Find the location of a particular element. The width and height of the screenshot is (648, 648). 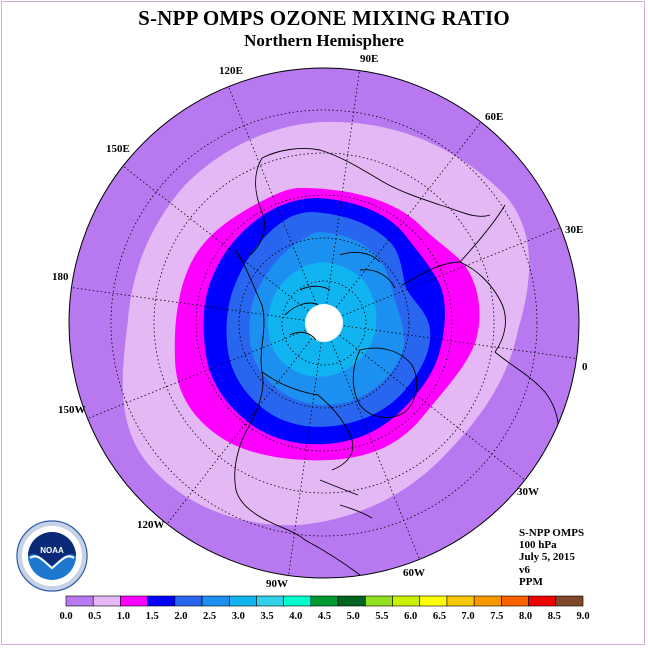

coast-europe is located at coordinates (453, 278).